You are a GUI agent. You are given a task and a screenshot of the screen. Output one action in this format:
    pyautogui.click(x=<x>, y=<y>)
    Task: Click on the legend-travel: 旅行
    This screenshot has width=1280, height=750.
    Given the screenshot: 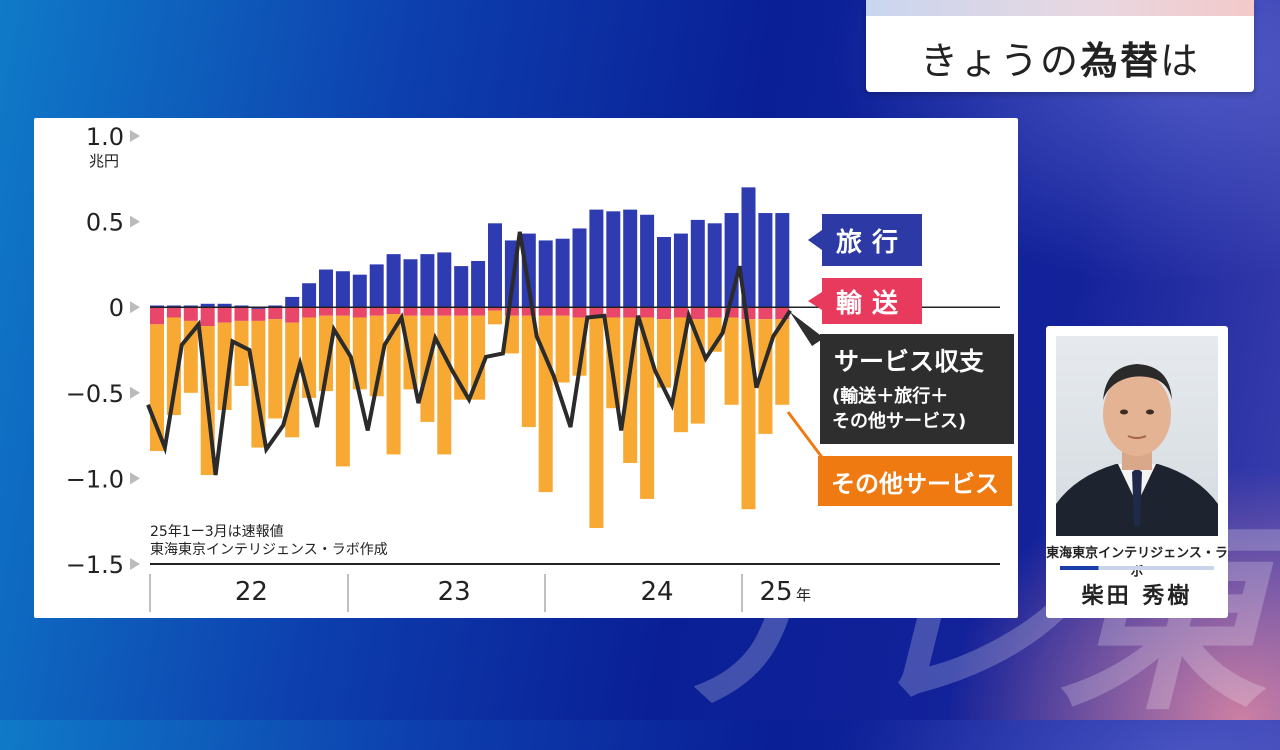 What is the action you would take?
    pyautogui.click(x=872, y=240)
    